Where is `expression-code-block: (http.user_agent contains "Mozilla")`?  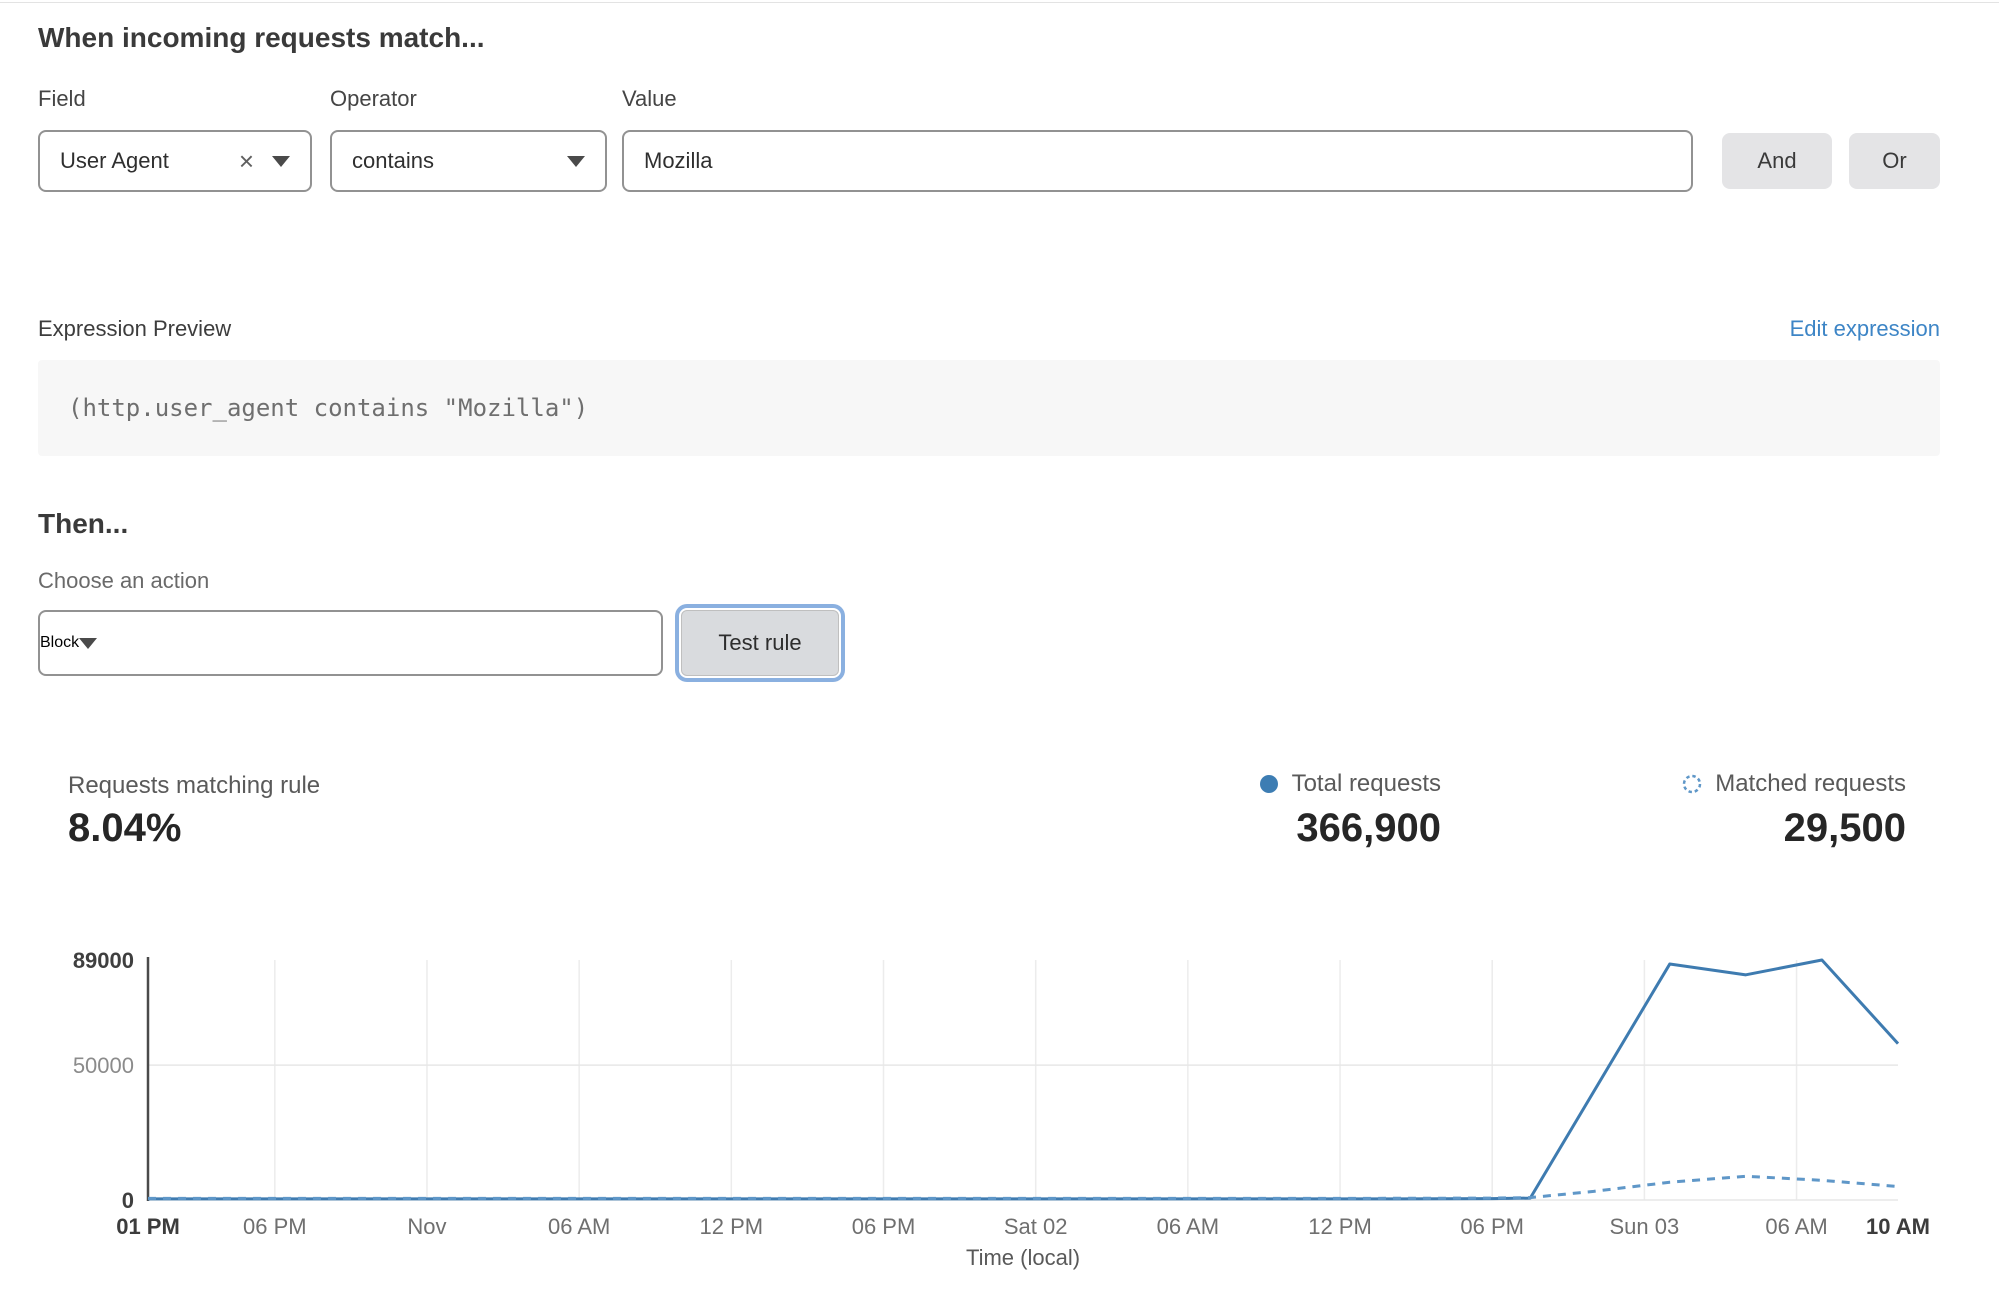 expression-code-block: (http.user_agent contains "Mozilla") is located at coordinates (989, 408).